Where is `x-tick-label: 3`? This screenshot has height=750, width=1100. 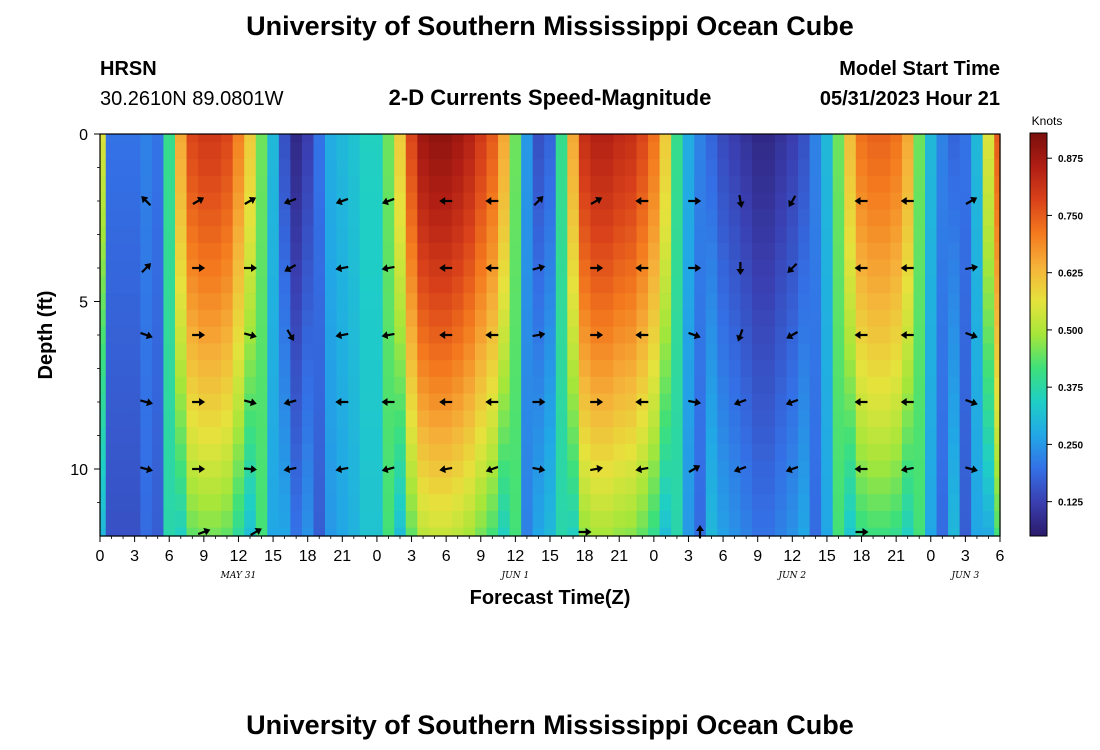 x-tick-label: 3 is located at coordinates (411, 556).